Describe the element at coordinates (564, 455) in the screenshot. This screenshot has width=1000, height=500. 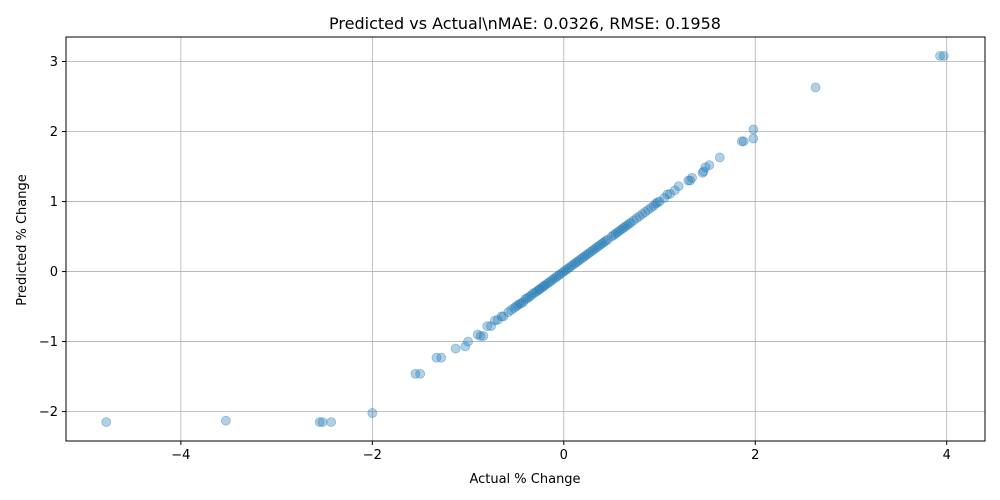
I see `x-tick-label: 0` at that location.